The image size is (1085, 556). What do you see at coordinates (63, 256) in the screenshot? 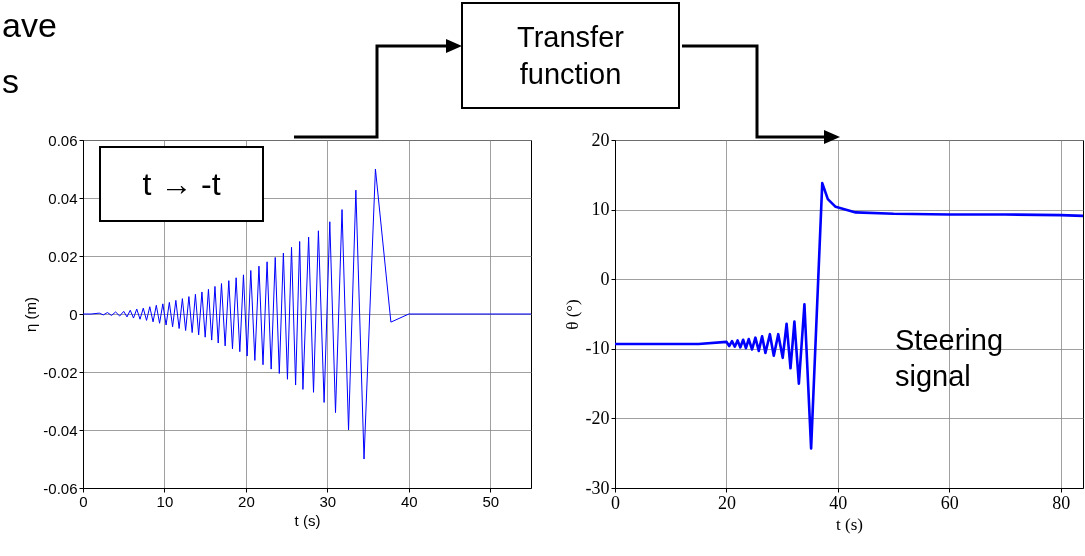
I see `y-tick-label: 0.02` at bounding box center [63, 256].